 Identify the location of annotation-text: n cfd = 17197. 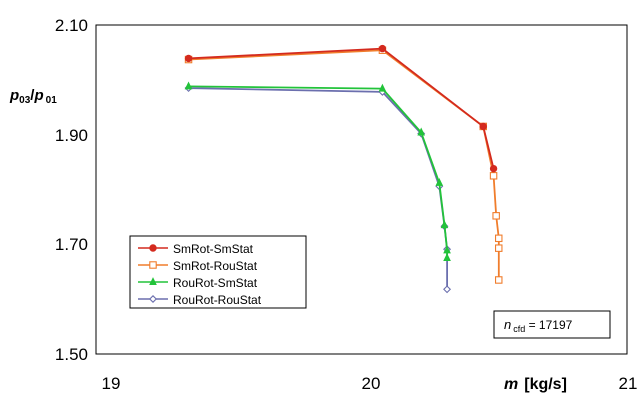
(538, 325).